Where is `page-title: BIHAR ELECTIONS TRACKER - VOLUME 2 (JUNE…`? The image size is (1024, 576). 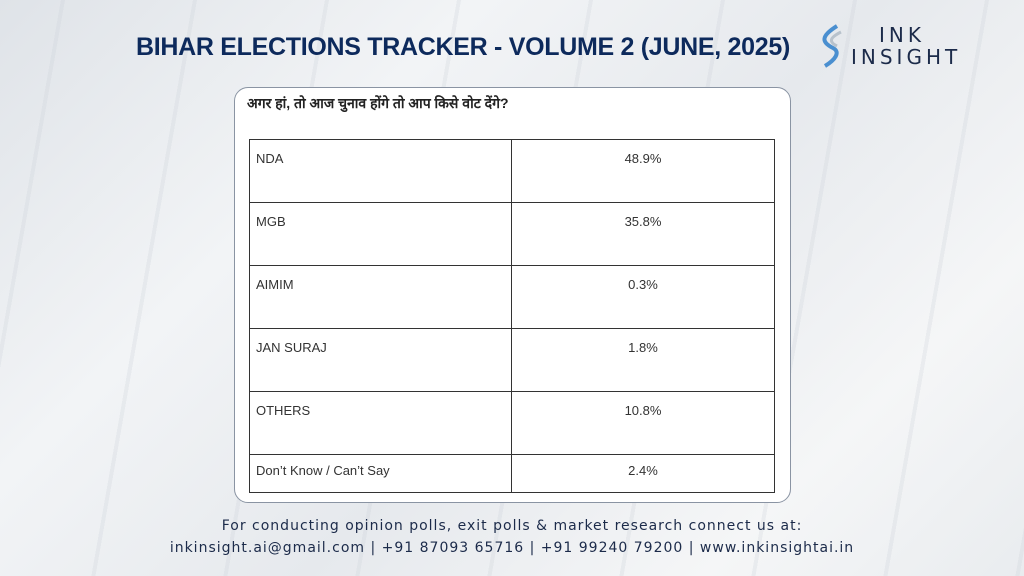
page-title: BIHAR ELECTIONS TRACKER - VOLUME 2 (JUNE… is located at coordinates (462, 47).